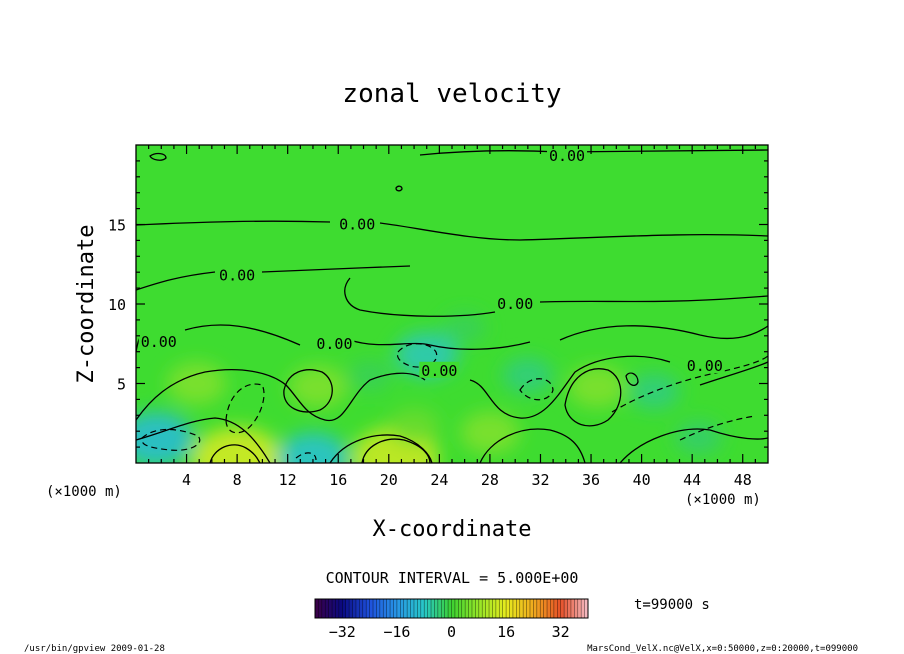 This screenshot has height=654, width=904. What do you see at coordinates (94, 649) in the screenshot?
I see `footer-left: /usr/bin/gpview 2009-01-28` at bounding box center [94, 649].